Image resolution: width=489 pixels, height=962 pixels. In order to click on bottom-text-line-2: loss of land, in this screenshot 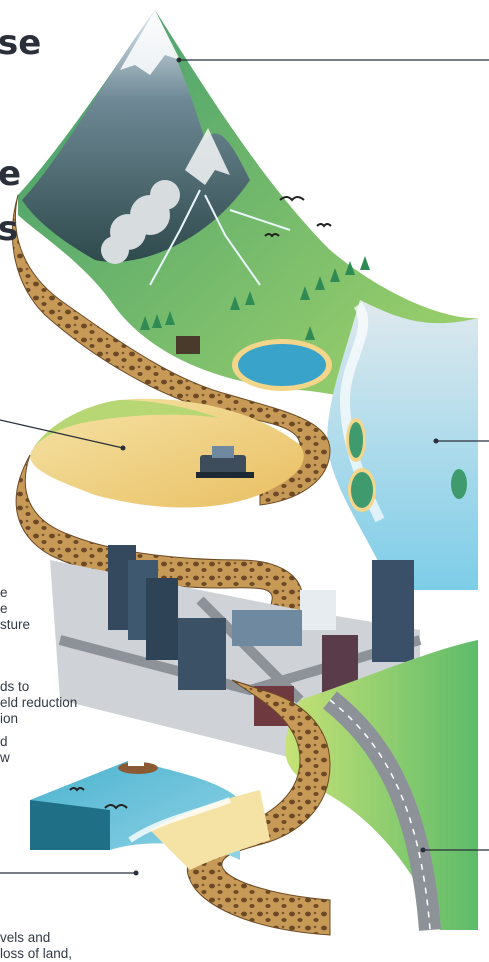, I will do `click(36, 953)`.